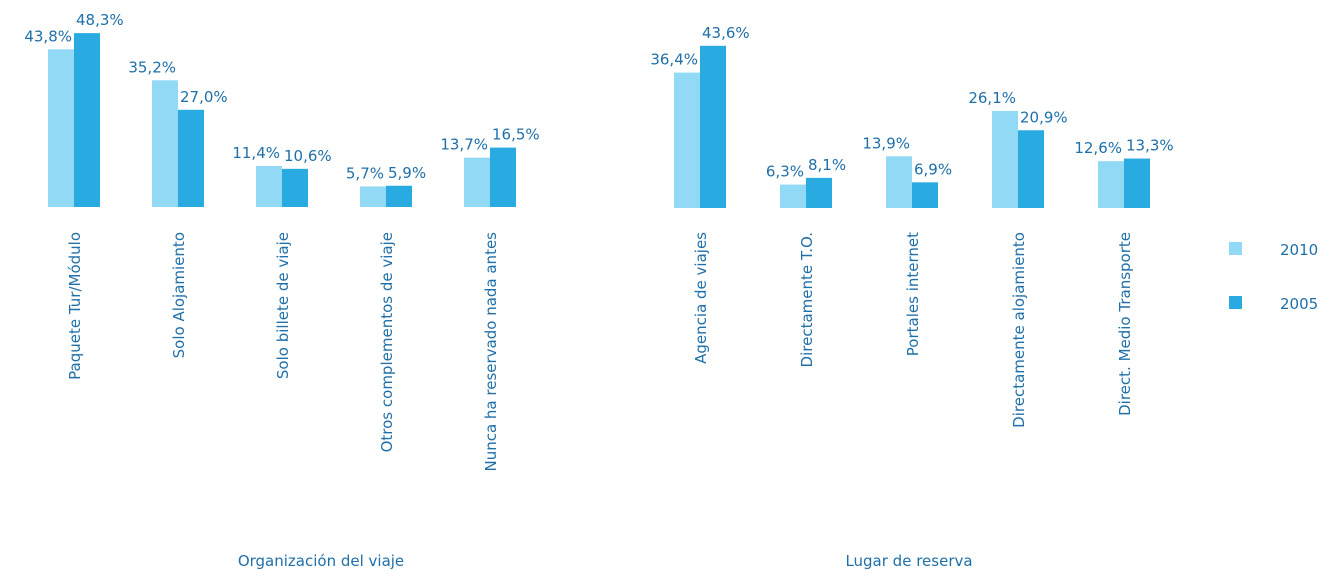  Describe the element at coordinates (827, 165) in the screenshot. I see `value-label: 8,1%` at that location.